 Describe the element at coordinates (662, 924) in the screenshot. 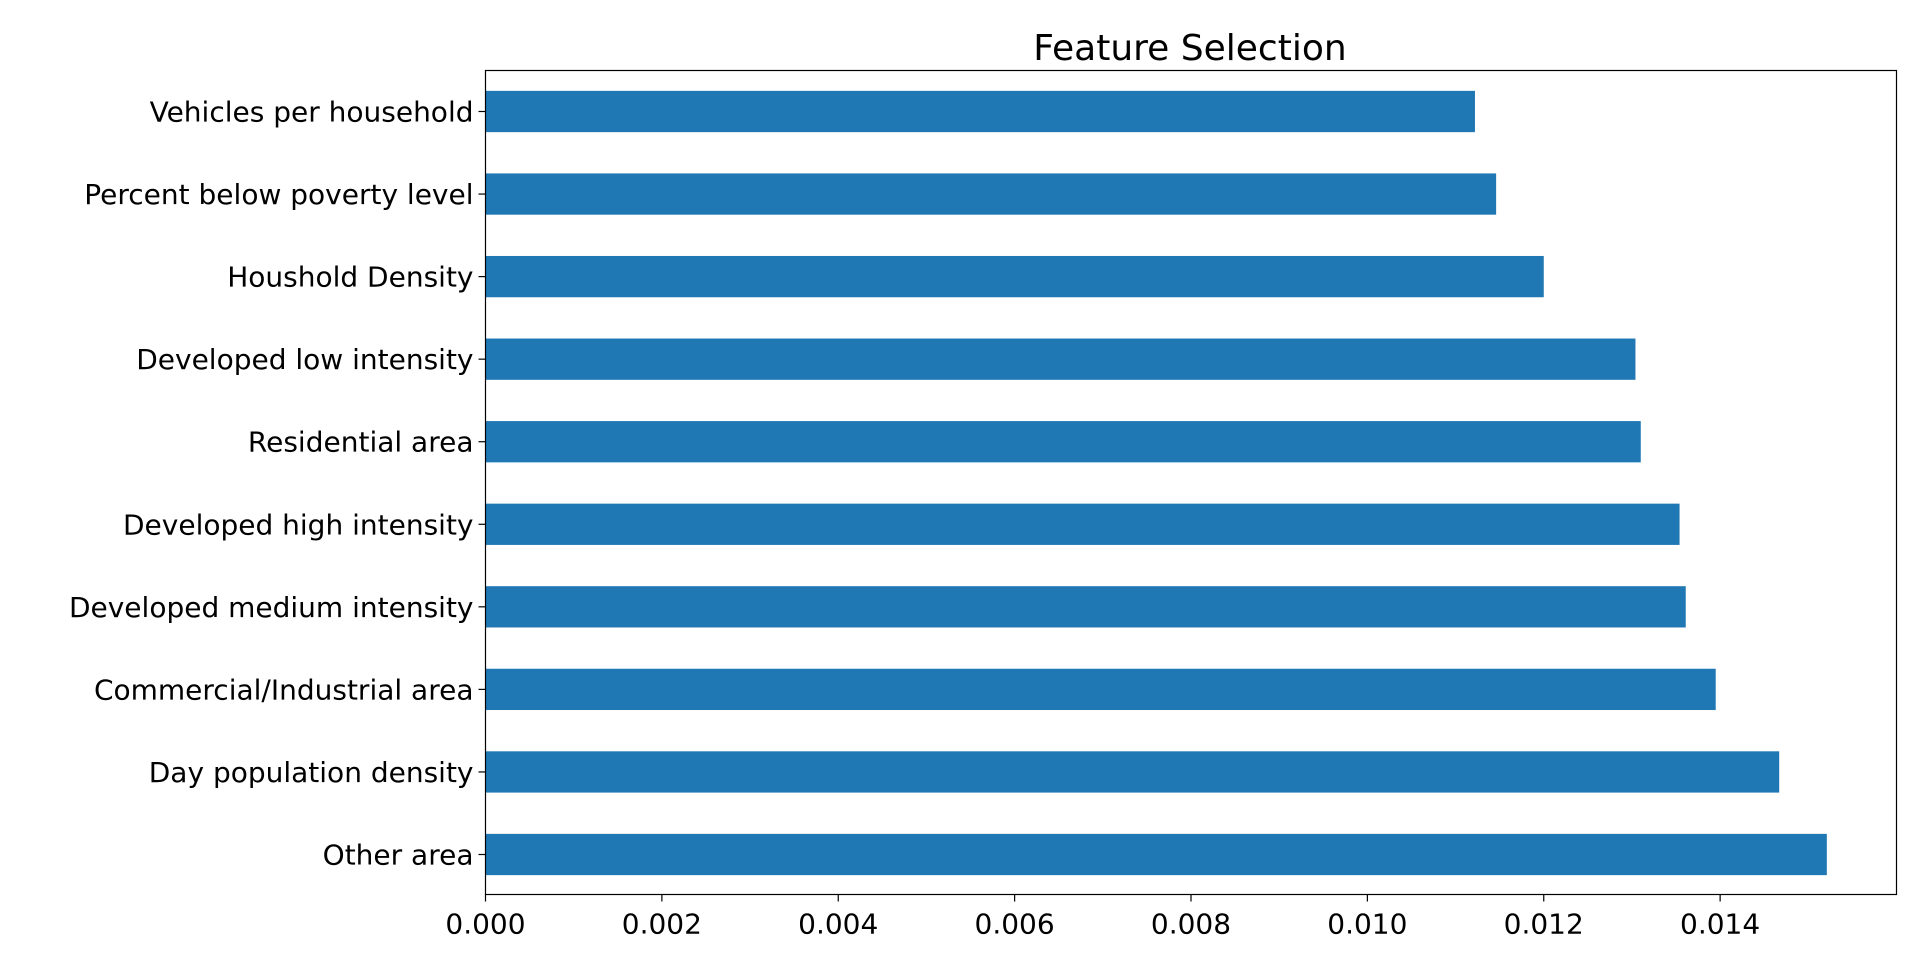

I see `x-tick-label: 0.002` at that location.